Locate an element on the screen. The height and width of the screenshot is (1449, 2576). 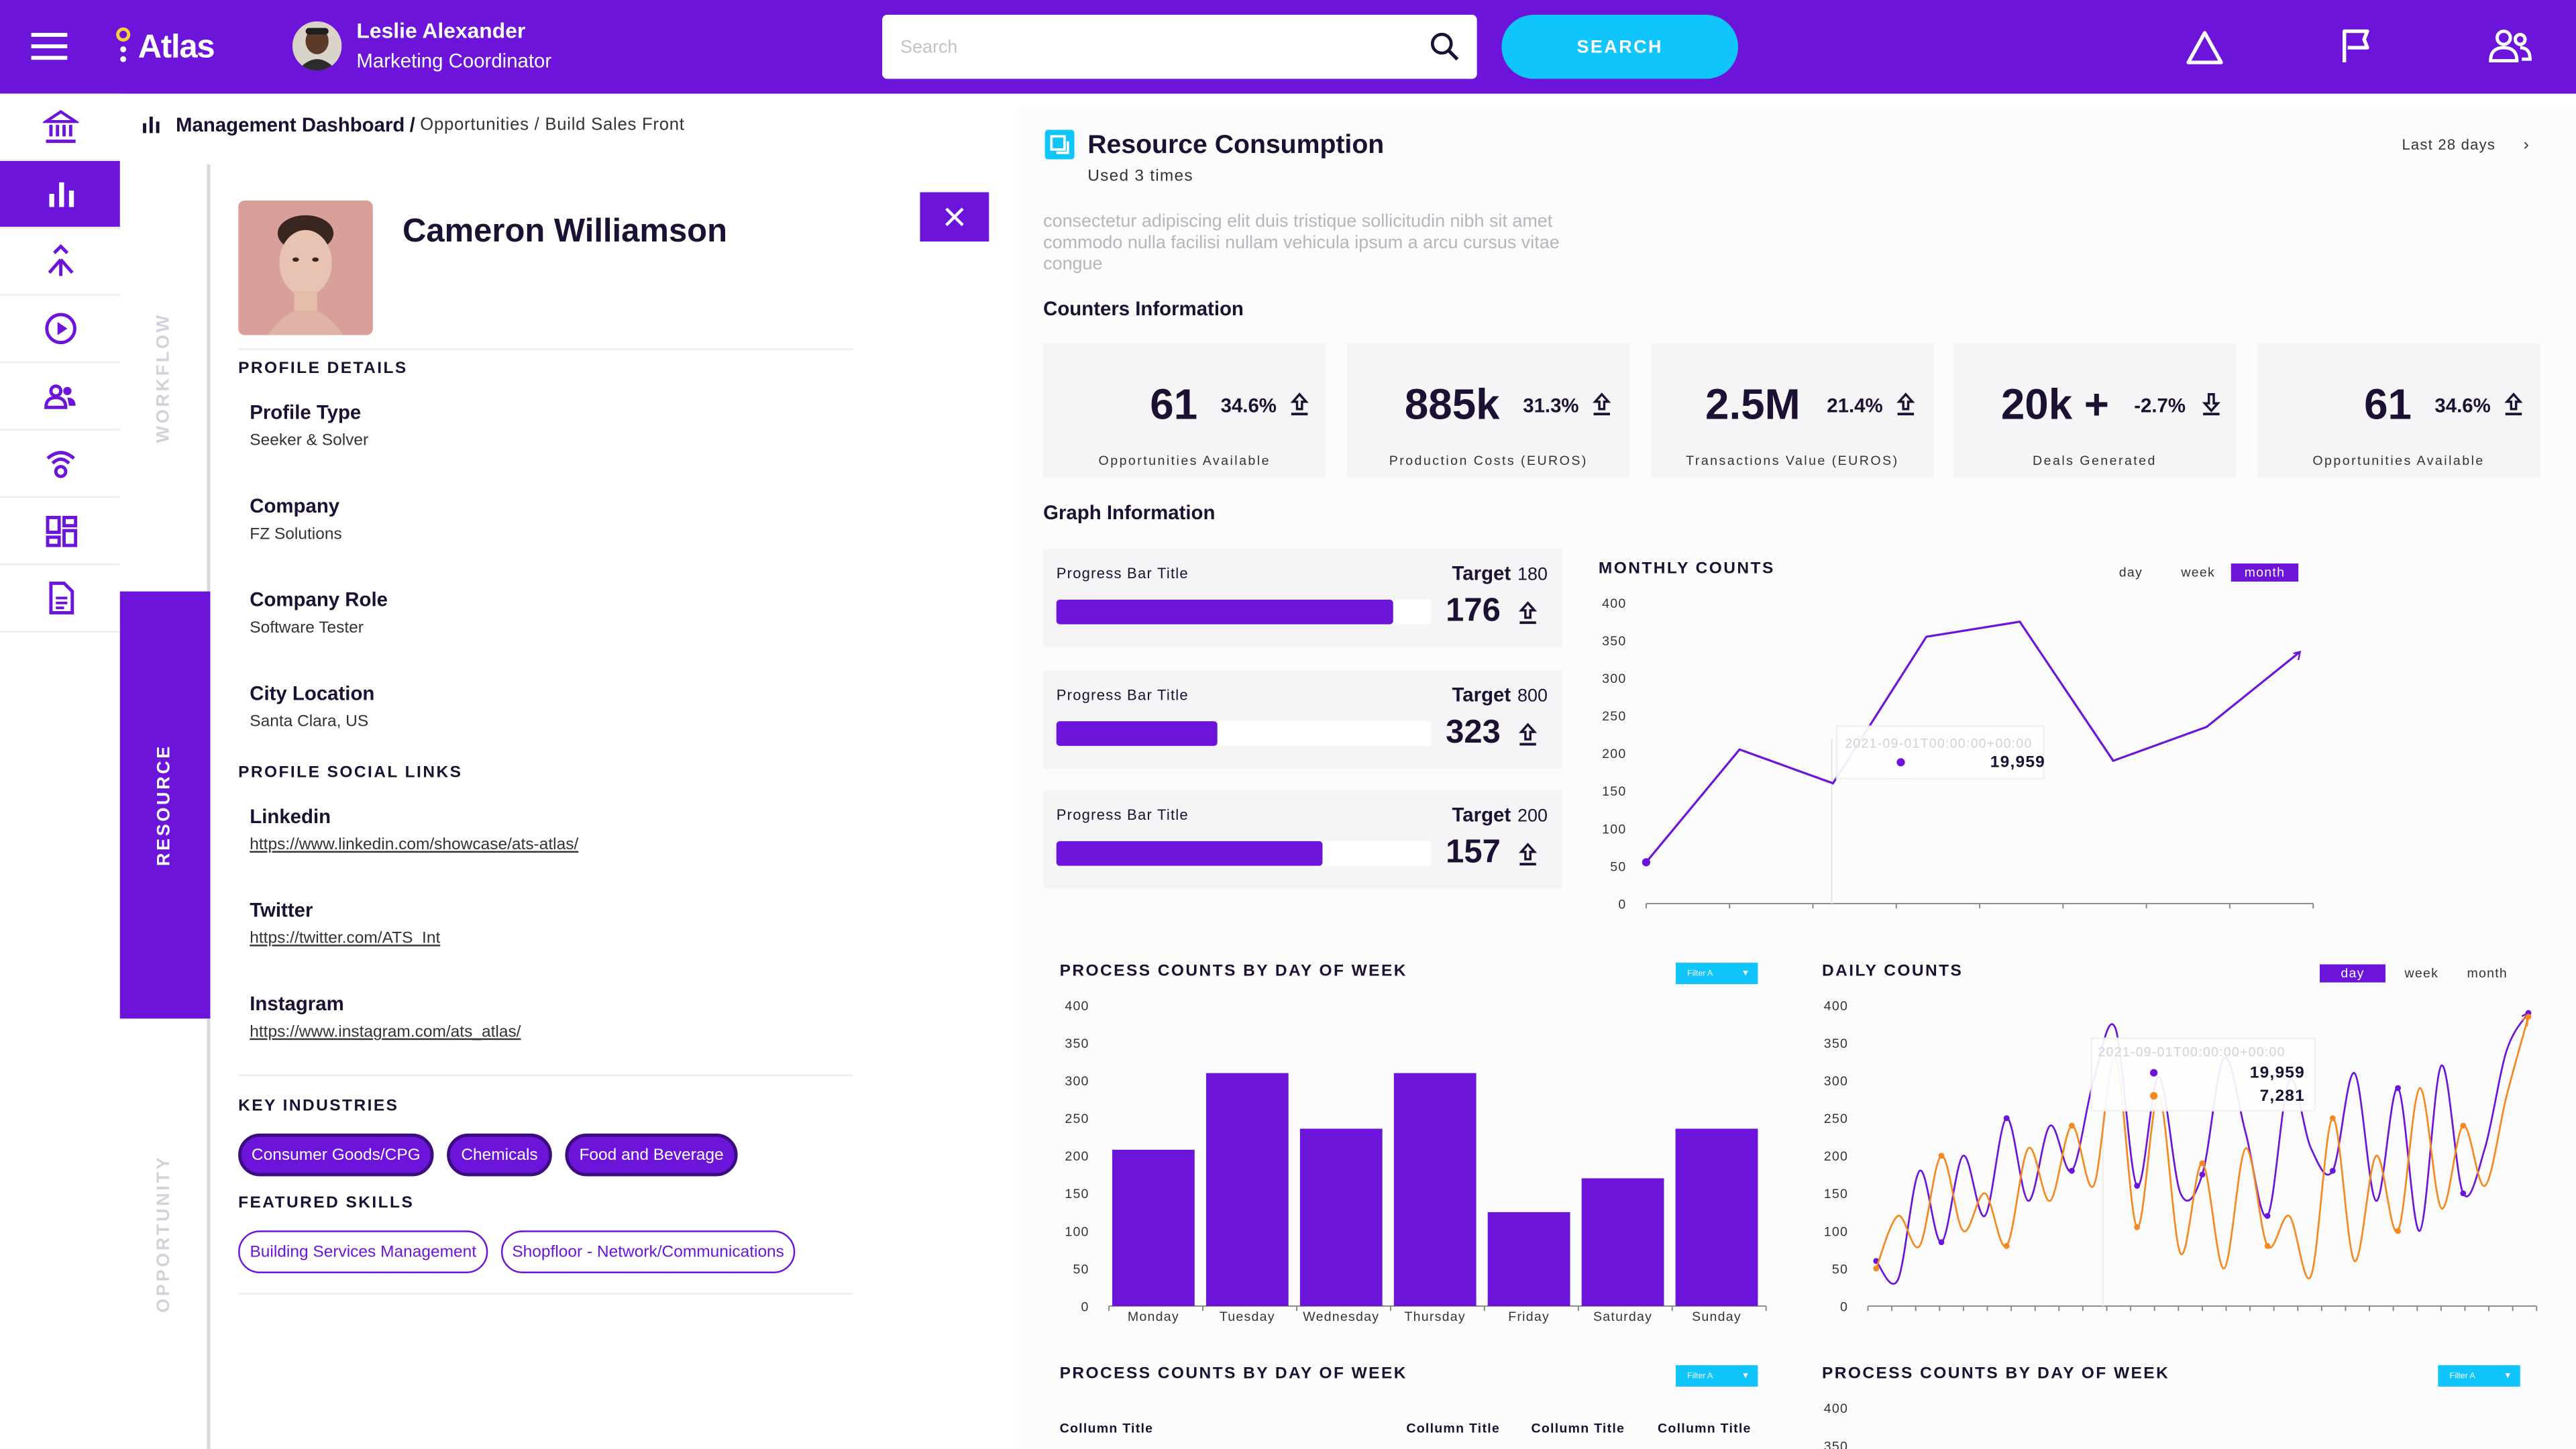
chevron-right-icon: › is located at coordinates (2526, 145).